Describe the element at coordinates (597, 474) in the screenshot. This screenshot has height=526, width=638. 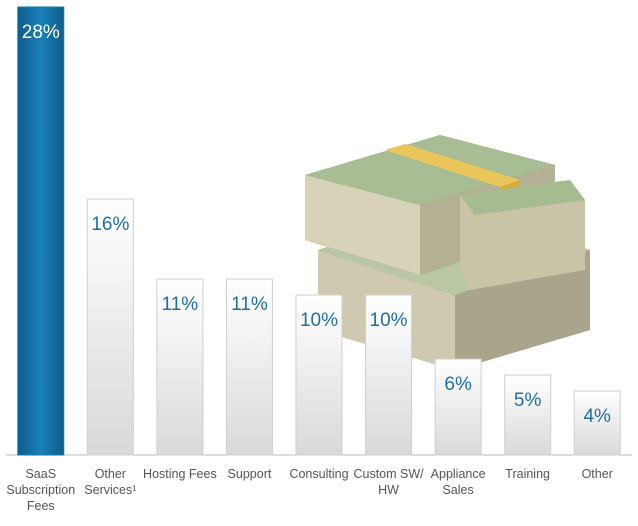
I see `x-tick-label: Other` at that location.